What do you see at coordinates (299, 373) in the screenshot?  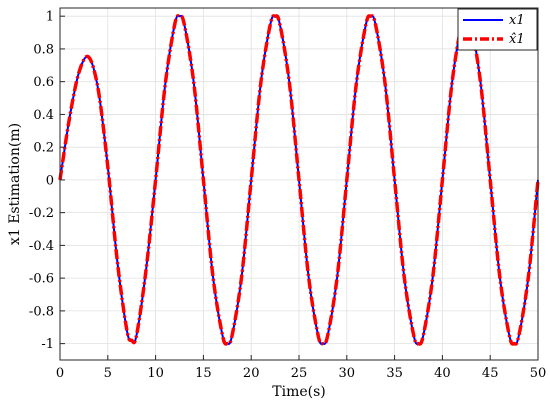 I see `x-tick-label: 25` at bounding box center [299, 373].